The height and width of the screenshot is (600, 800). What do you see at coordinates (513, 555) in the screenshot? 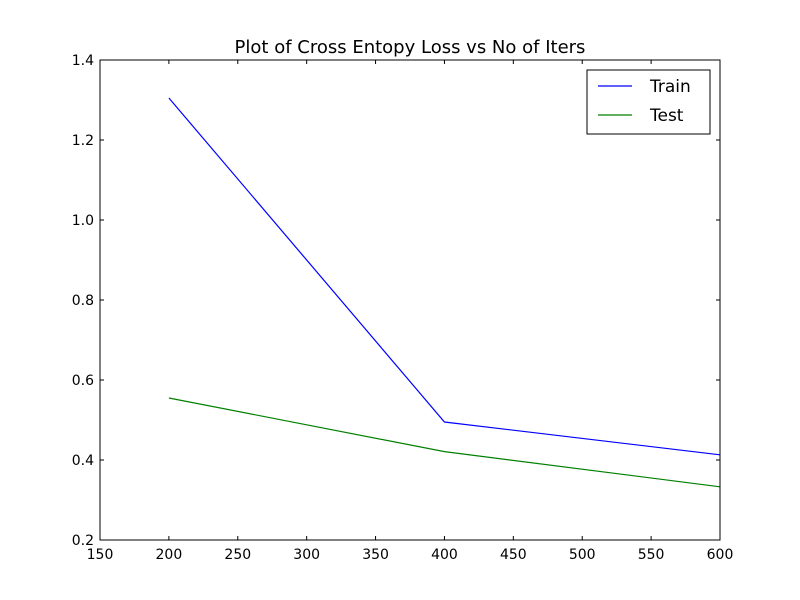
I see `x-tick-label: 450` at bounding box center [513, 555].